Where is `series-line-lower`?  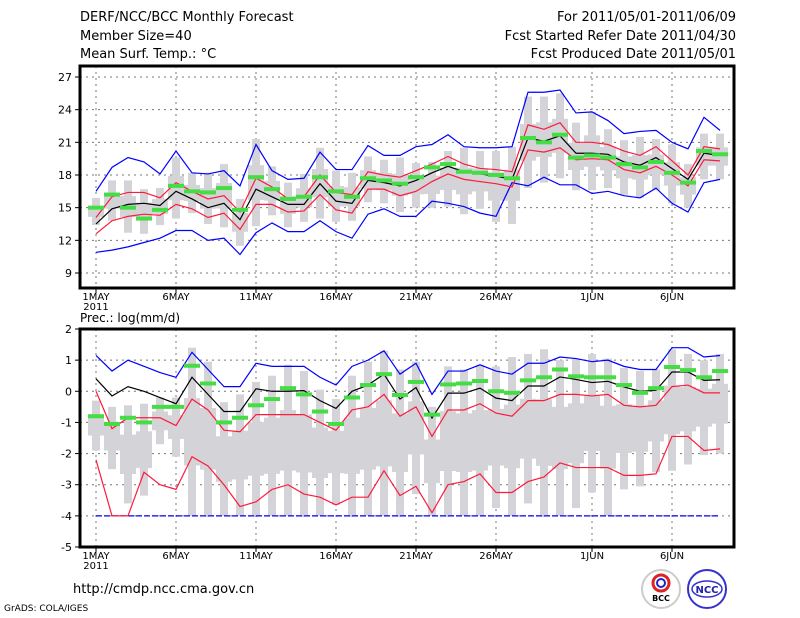 series-line-lower is located at coordinates (408, 476).